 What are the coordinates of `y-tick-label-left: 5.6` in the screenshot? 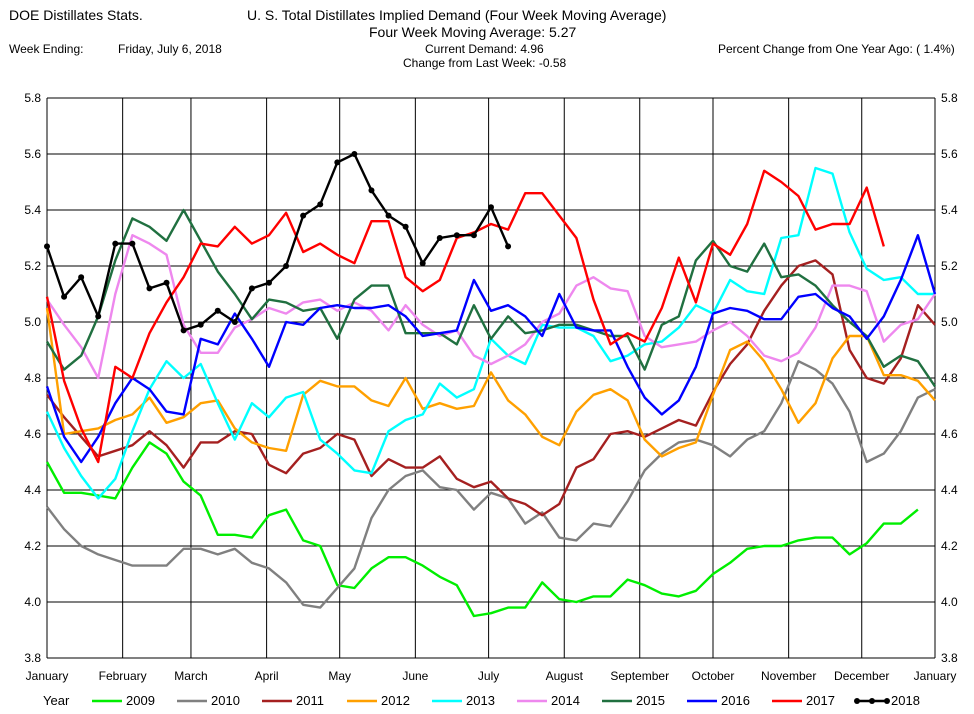 It's located at (32, 154).